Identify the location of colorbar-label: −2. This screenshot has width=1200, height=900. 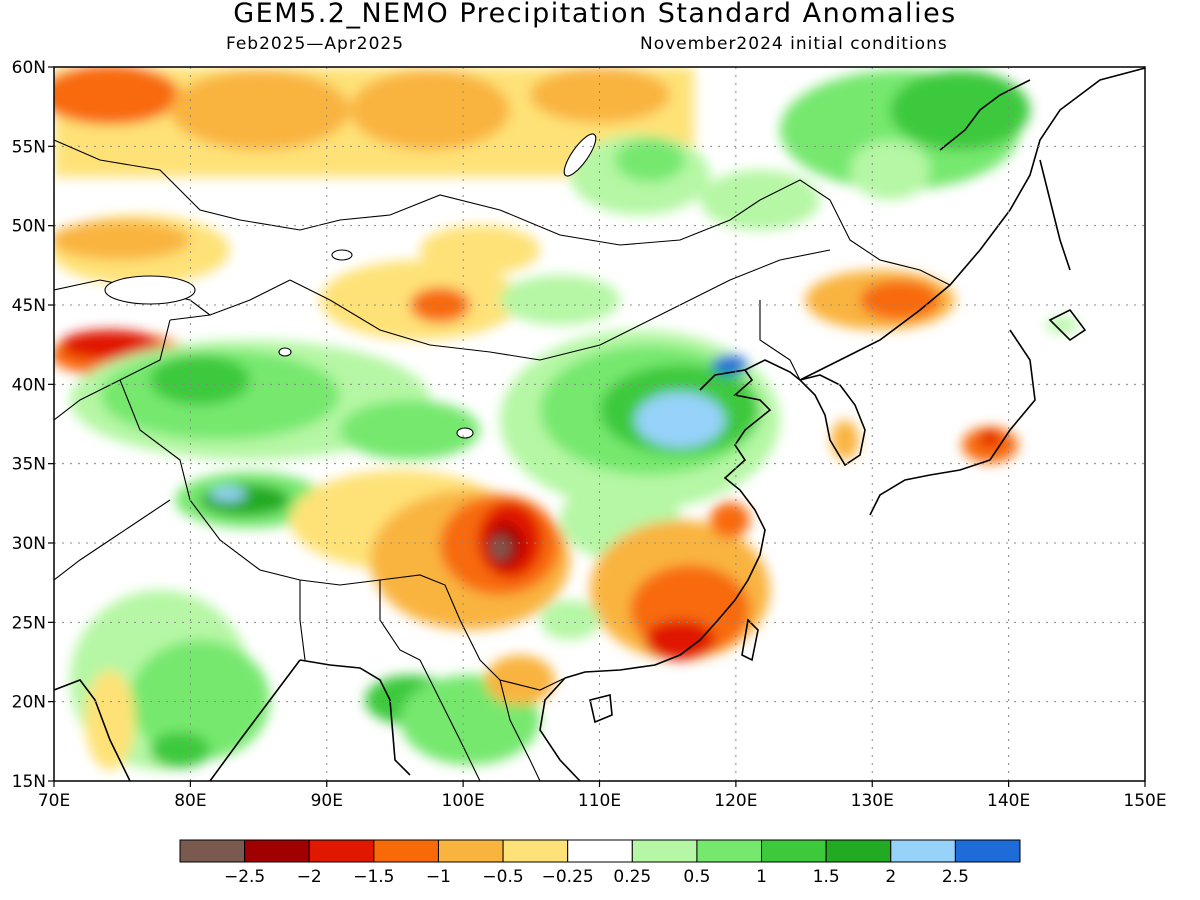
(309, 877).